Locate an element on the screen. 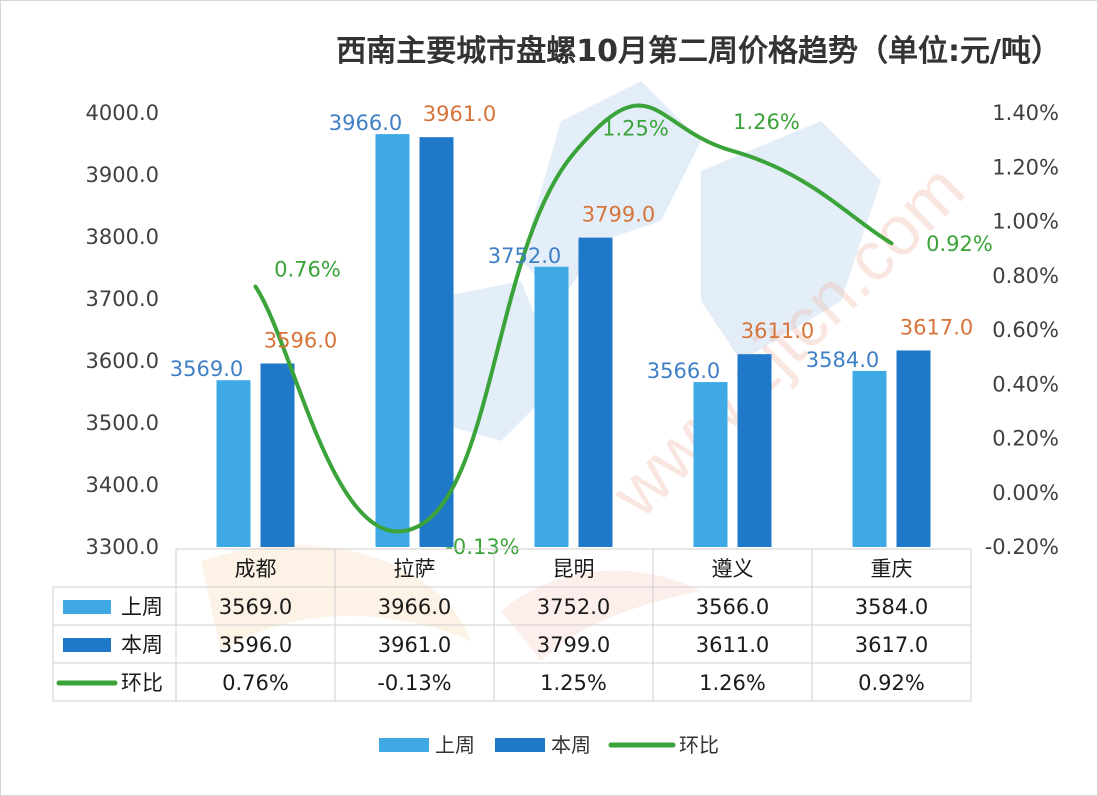 The height and width of the screenshot is (796, 1098). table-cell-value: 3569.0 is located at coordinates (255, 607).